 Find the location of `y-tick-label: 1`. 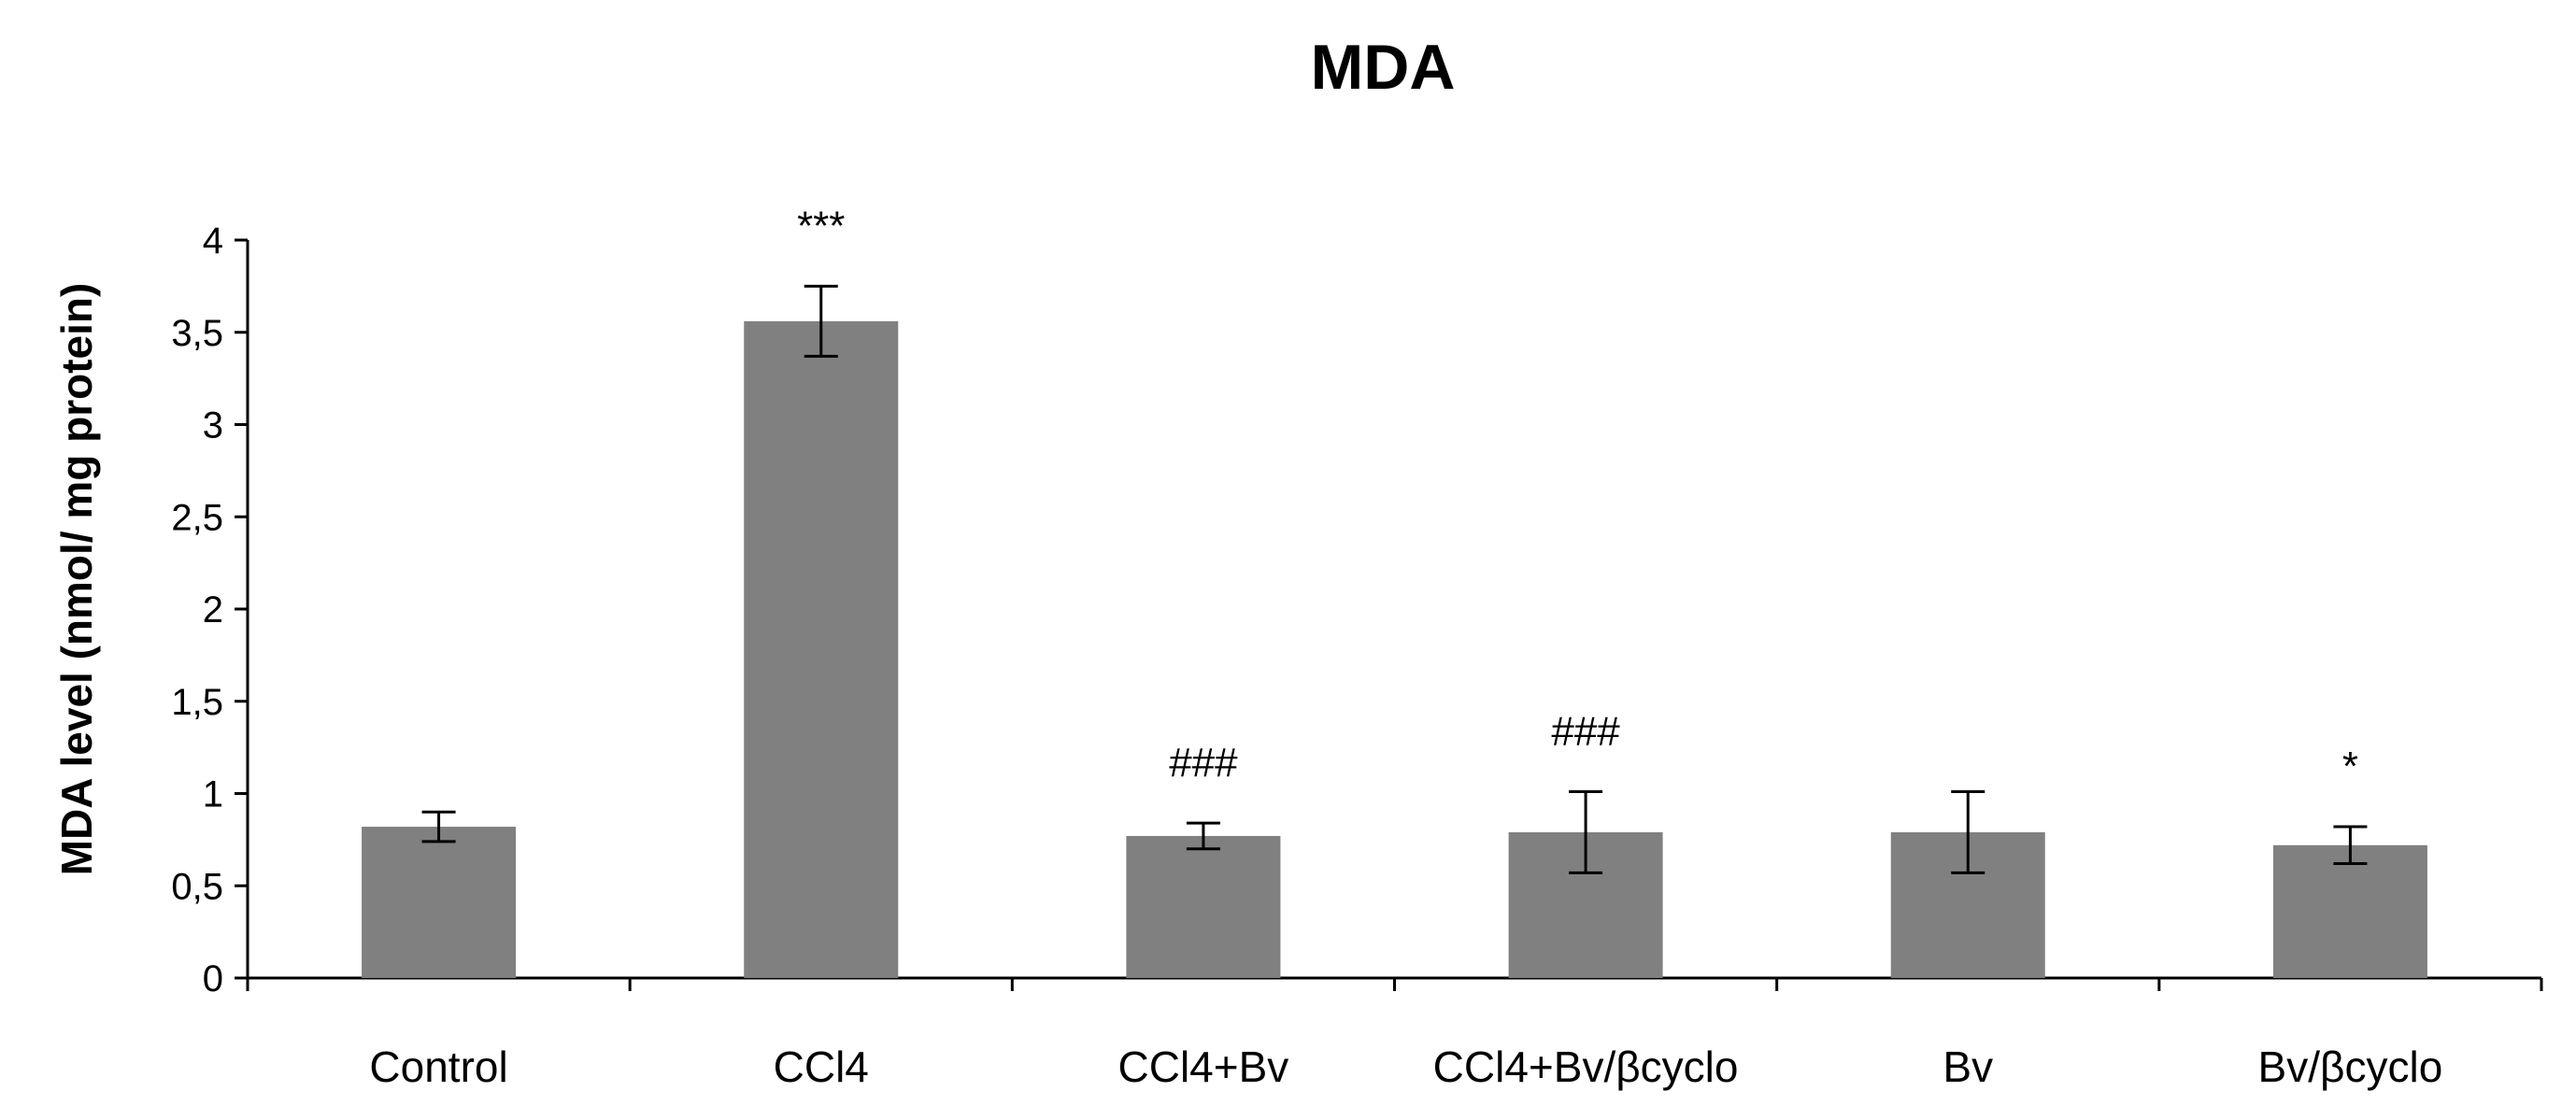

y-tick-label: 1 is located at coordinates (213, 795).